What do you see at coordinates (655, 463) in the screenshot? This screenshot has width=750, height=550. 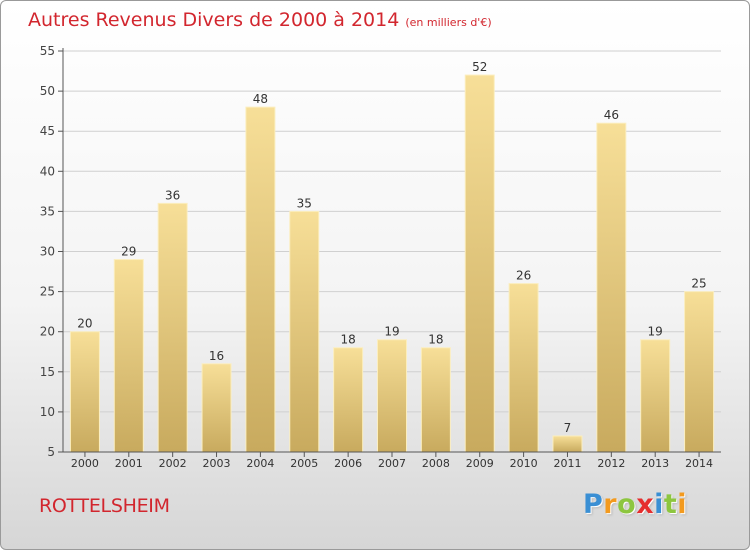 I see `x-tick-label: 2013` at bounding box center [655, 463].